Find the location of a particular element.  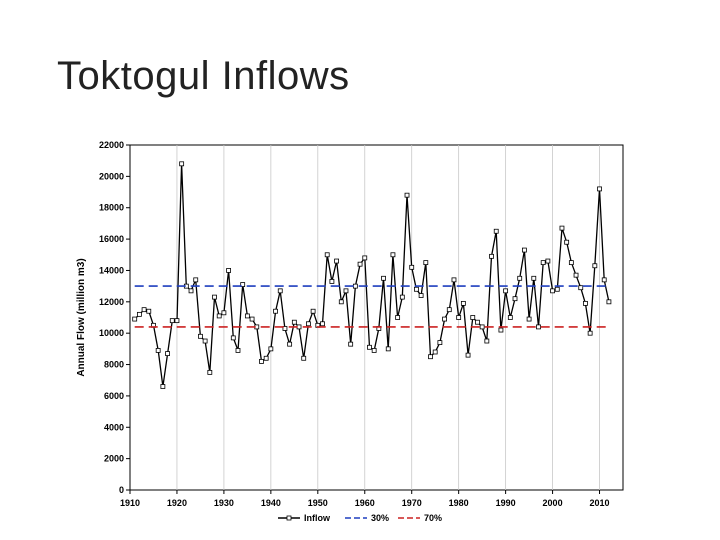

x-tick-label: 1940 is located at coordinates (271, 503).